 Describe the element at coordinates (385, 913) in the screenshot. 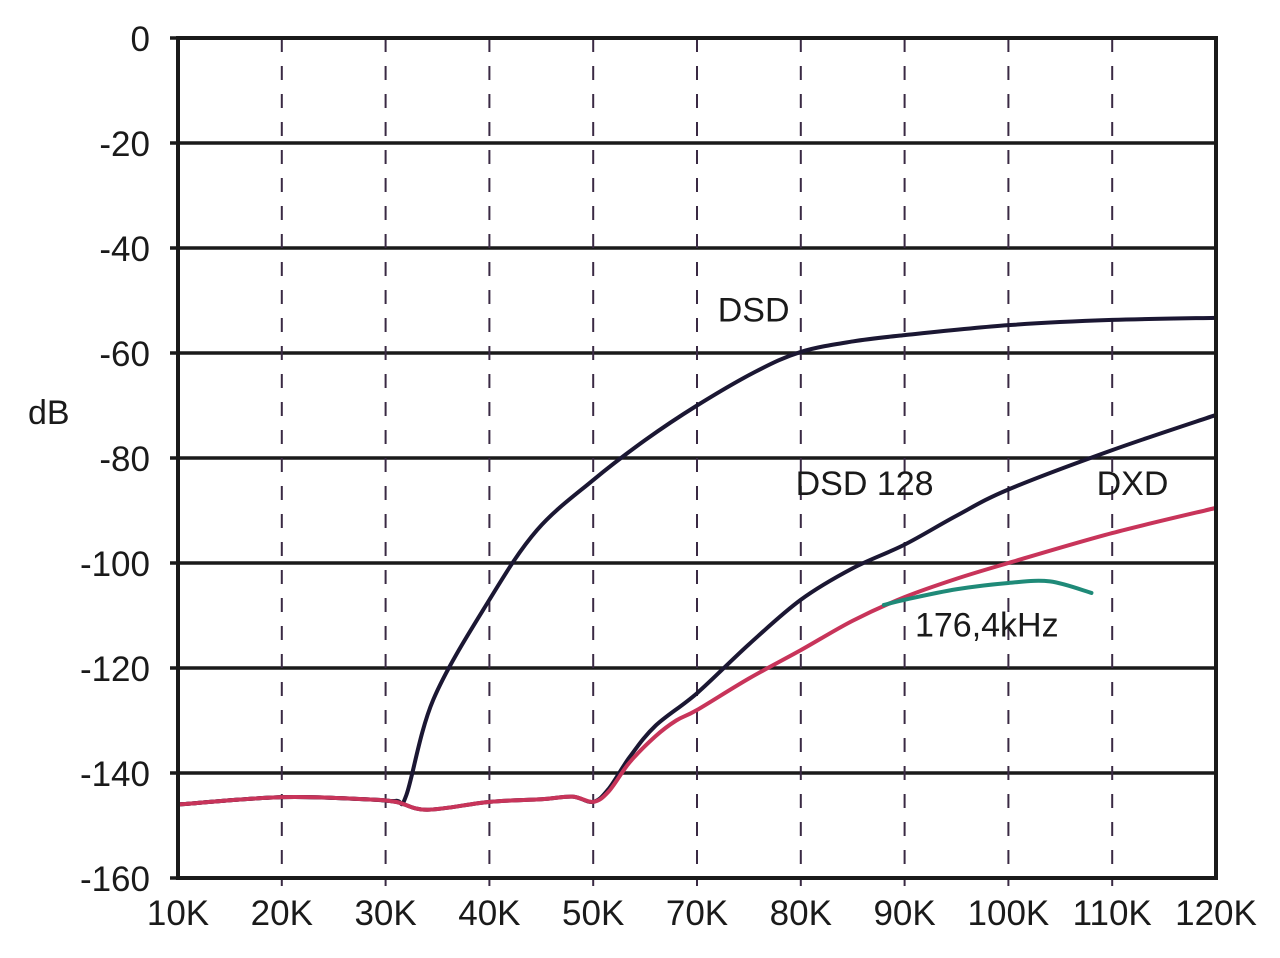

I see `x-tick-label: 30K` at that location.